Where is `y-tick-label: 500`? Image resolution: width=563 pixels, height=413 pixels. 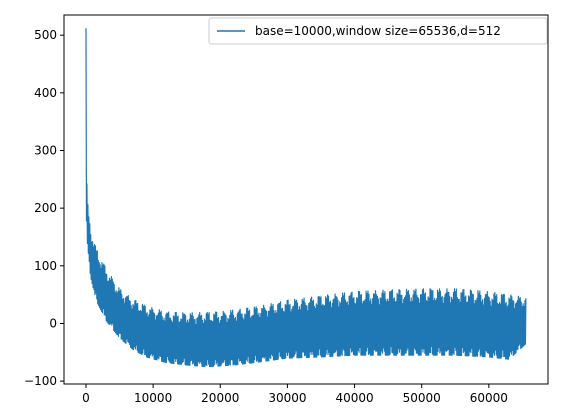 y-tick-label: 500 is located at coordinates (45, 35).